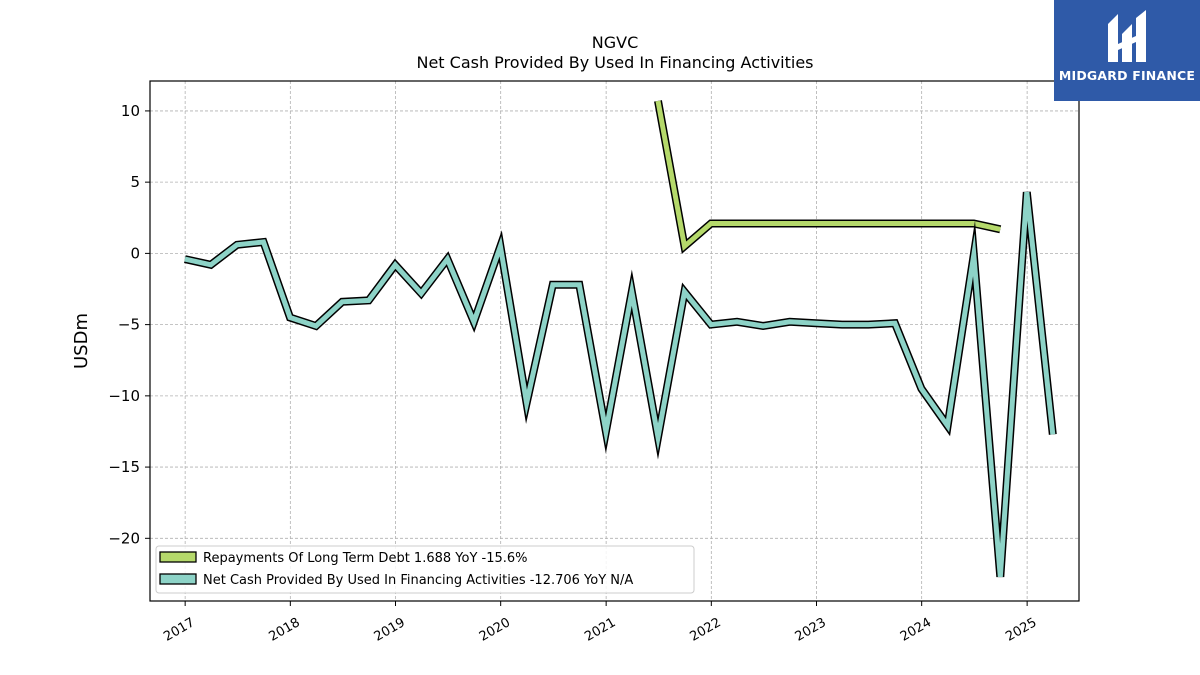  I want to click on y-tick-label: −15, so click(124, 467).